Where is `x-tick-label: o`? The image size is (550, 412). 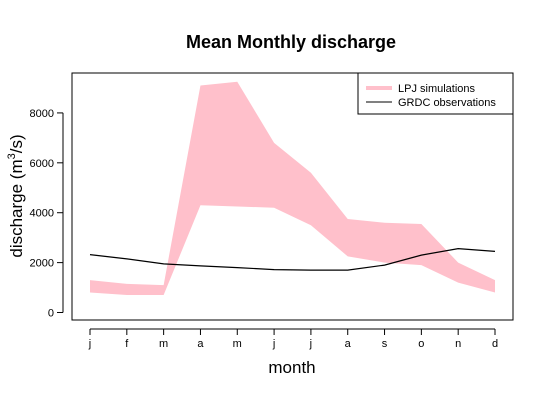
x-tick-label: o is located at coordinates (421, 344).